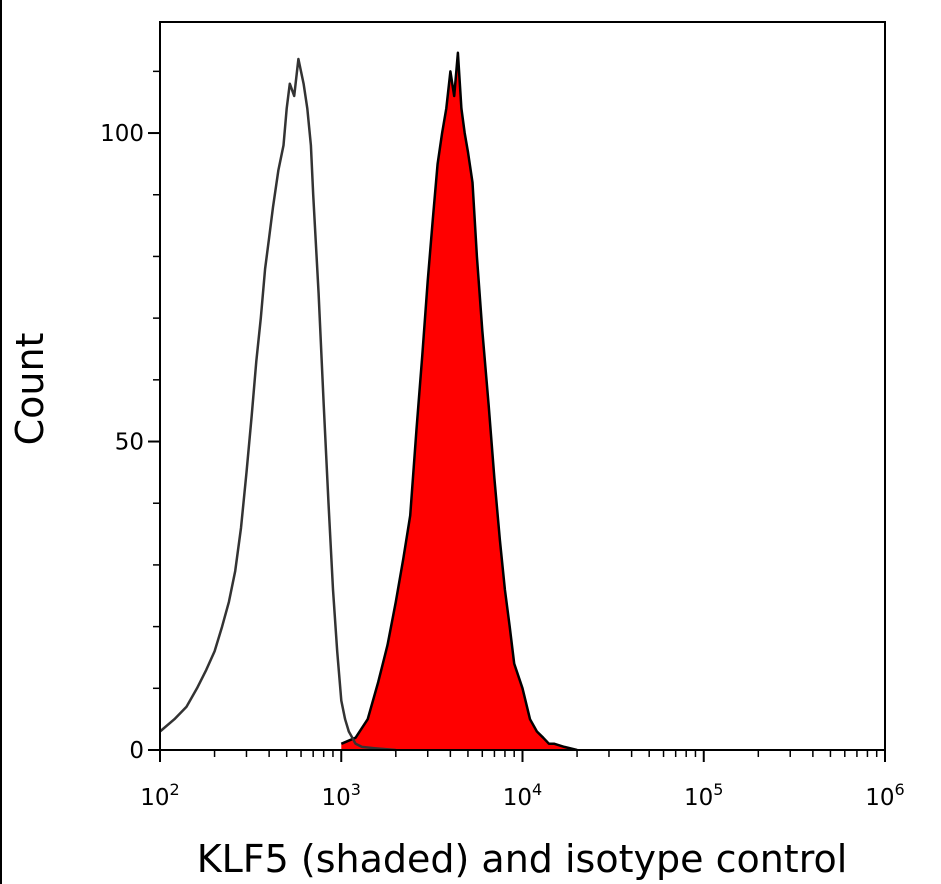 The width and height of the screenshot is (941, 884). What do you see at coordinates (122, 134) in the screenshot?
I see `y-tick-label: 100` at bounding box center [122, 134].